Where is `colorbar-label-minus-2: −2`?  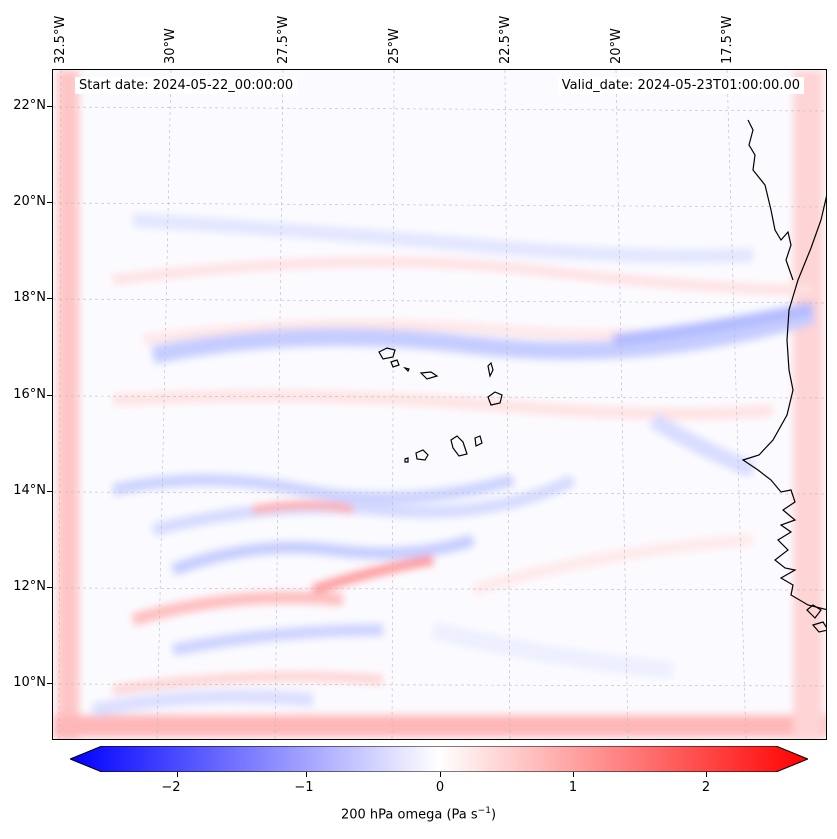
colorbar-label-minus-2: −2 is located at coordinates (171, 787).